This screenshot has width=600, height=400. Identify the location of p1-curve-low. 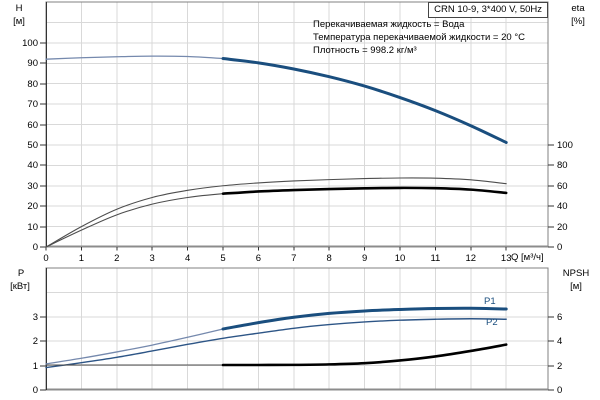
(134, 346).